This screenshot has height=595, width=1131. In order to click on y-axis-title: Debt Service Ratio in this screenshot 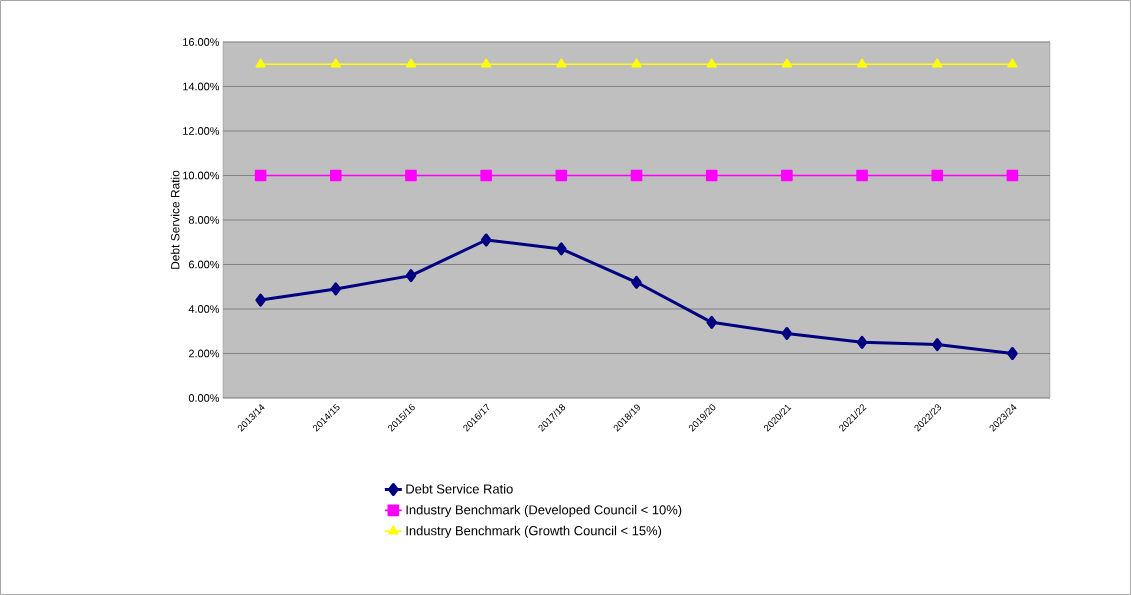, I will do `click(175, 219)`.